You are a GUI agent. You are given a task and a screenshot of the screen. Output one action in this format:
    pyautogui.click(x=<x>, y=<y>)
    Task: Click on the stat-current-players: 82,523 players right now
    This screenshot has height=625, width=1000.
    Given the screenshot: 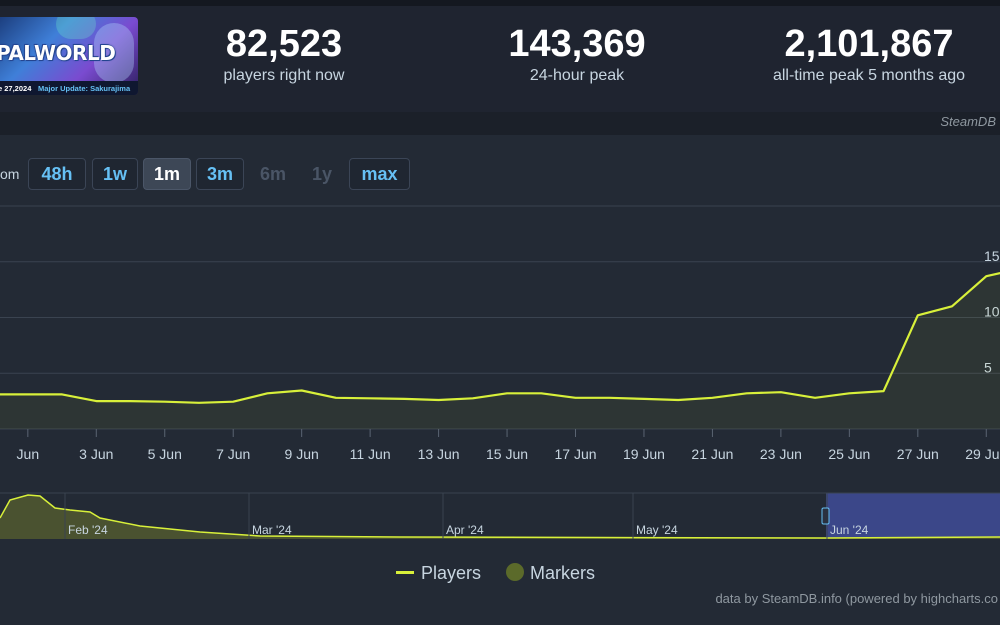 What is the action you would take?
    pyautogui.click(x=284, y=54)
    